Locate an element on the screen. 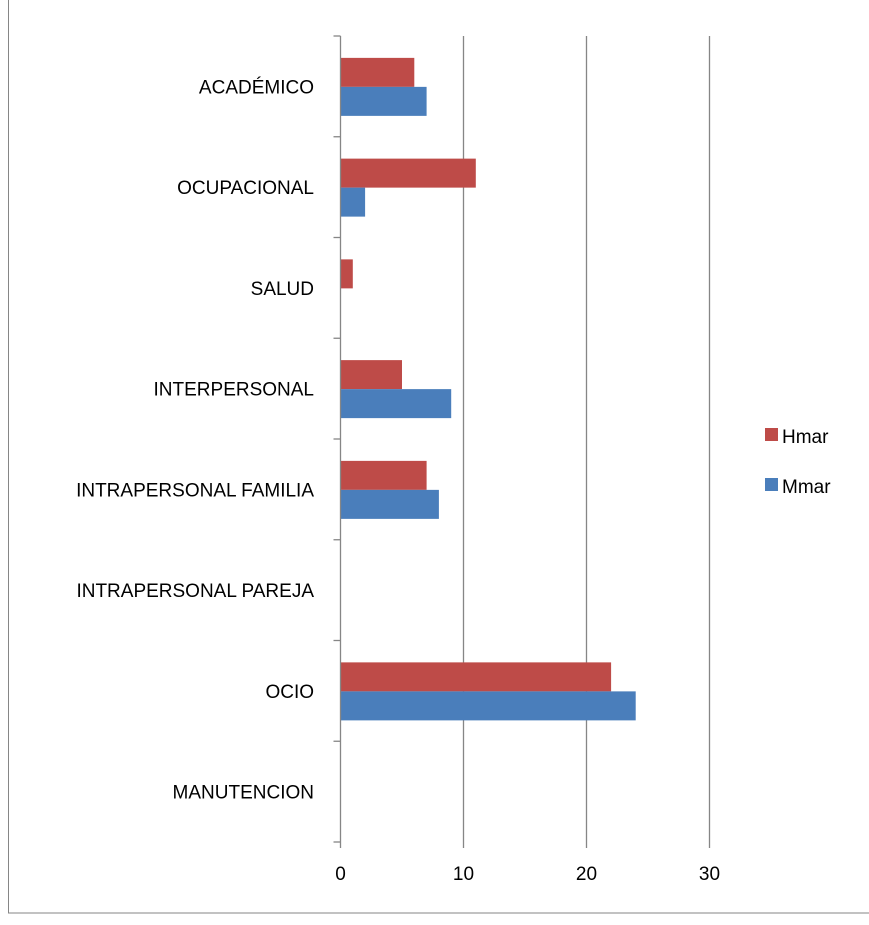  category-label-intrapersonal-pareja: INTRAPERSONAL PAREJA is located at coordinates (195, 591).